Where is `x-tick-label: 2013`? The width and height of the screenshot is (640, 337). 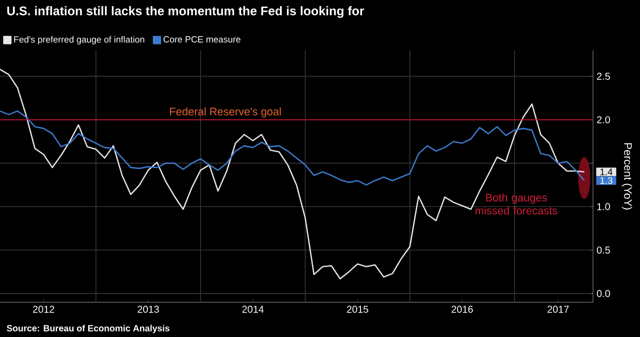 x-tick-label: 2013 is located at coordinates (148, 309).